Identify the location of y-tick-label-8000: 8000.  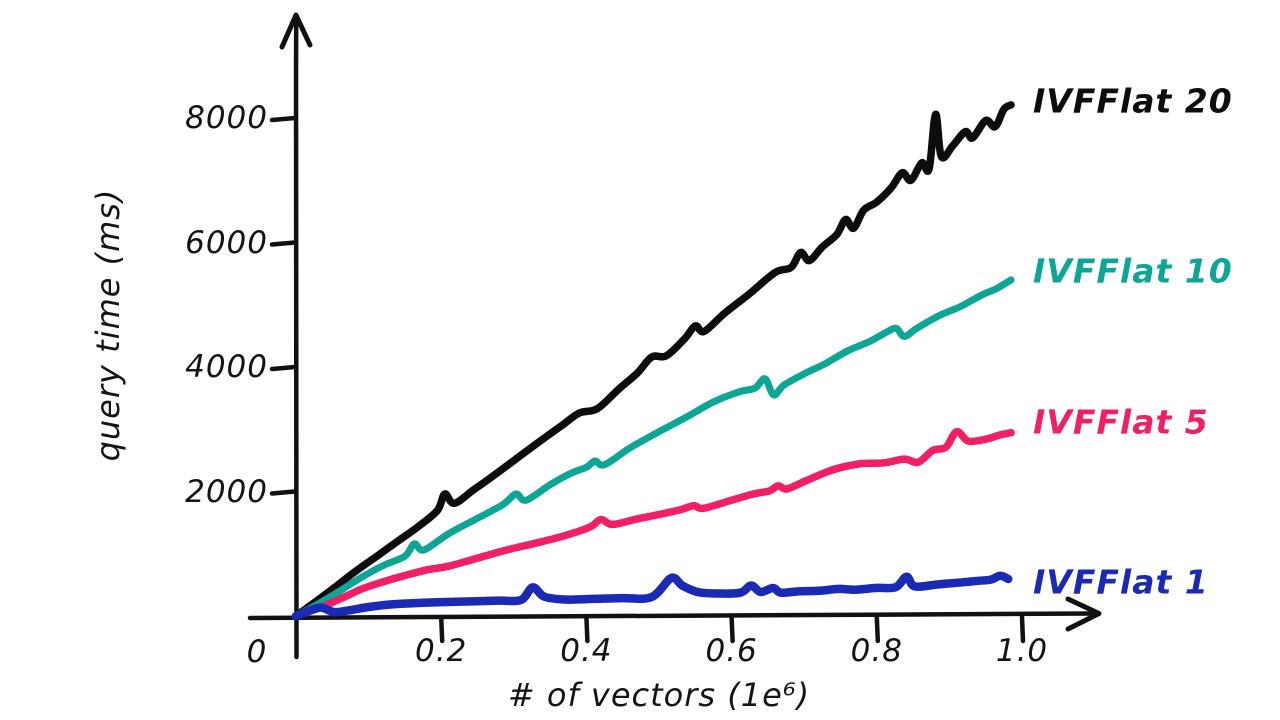
(226, 118).